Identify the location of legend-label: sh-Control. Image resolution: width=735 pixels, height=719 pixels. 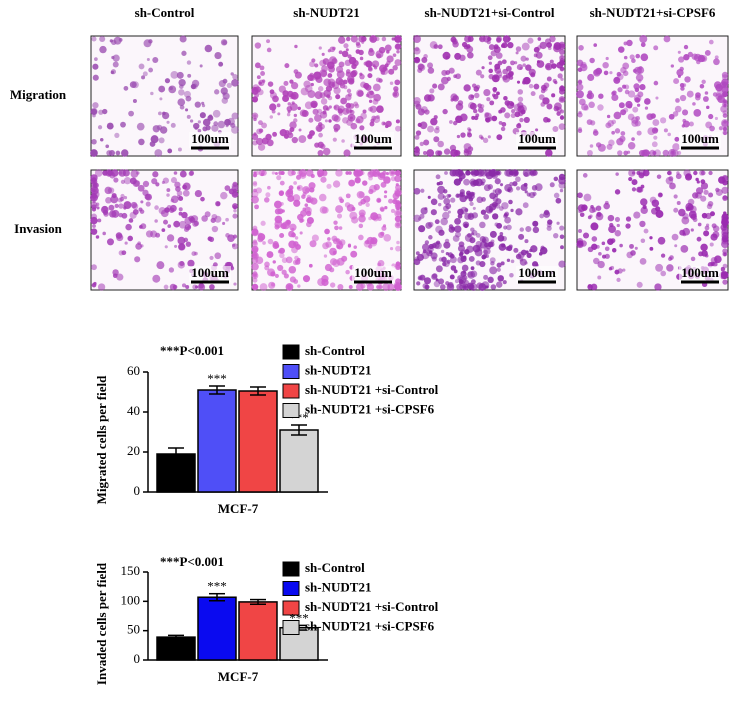
(335, 567).